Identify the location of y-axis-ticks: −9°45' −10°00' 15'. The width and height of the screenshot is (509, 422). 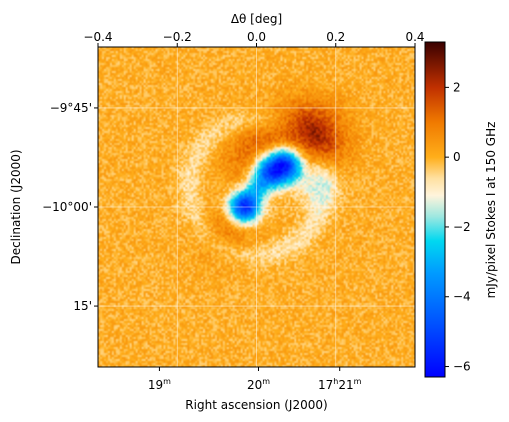
(70, 207).